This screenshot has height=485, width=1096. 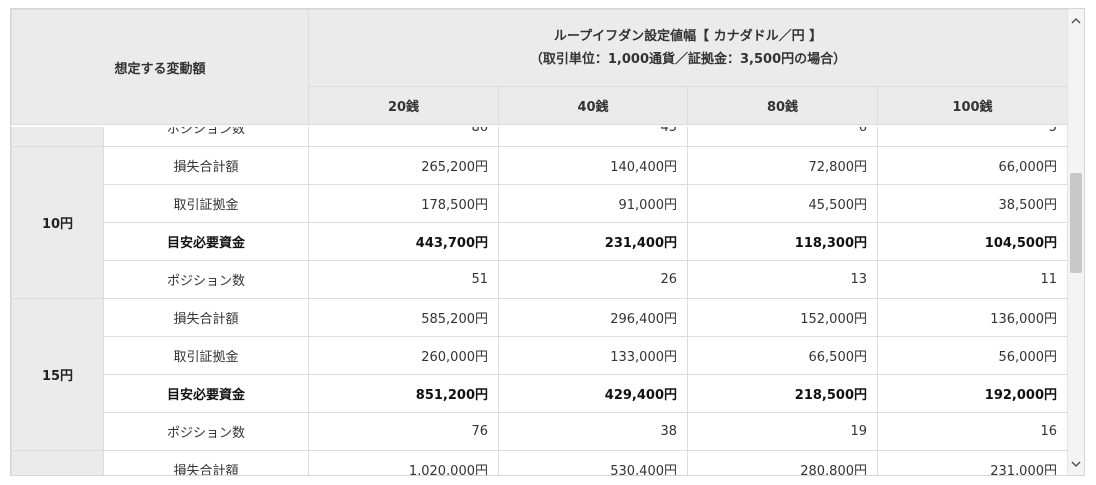 What do you see at coordinates (972, 165) in the screenshot?
I see `value-cell: 66,000円` at bounding box center [972, 165].